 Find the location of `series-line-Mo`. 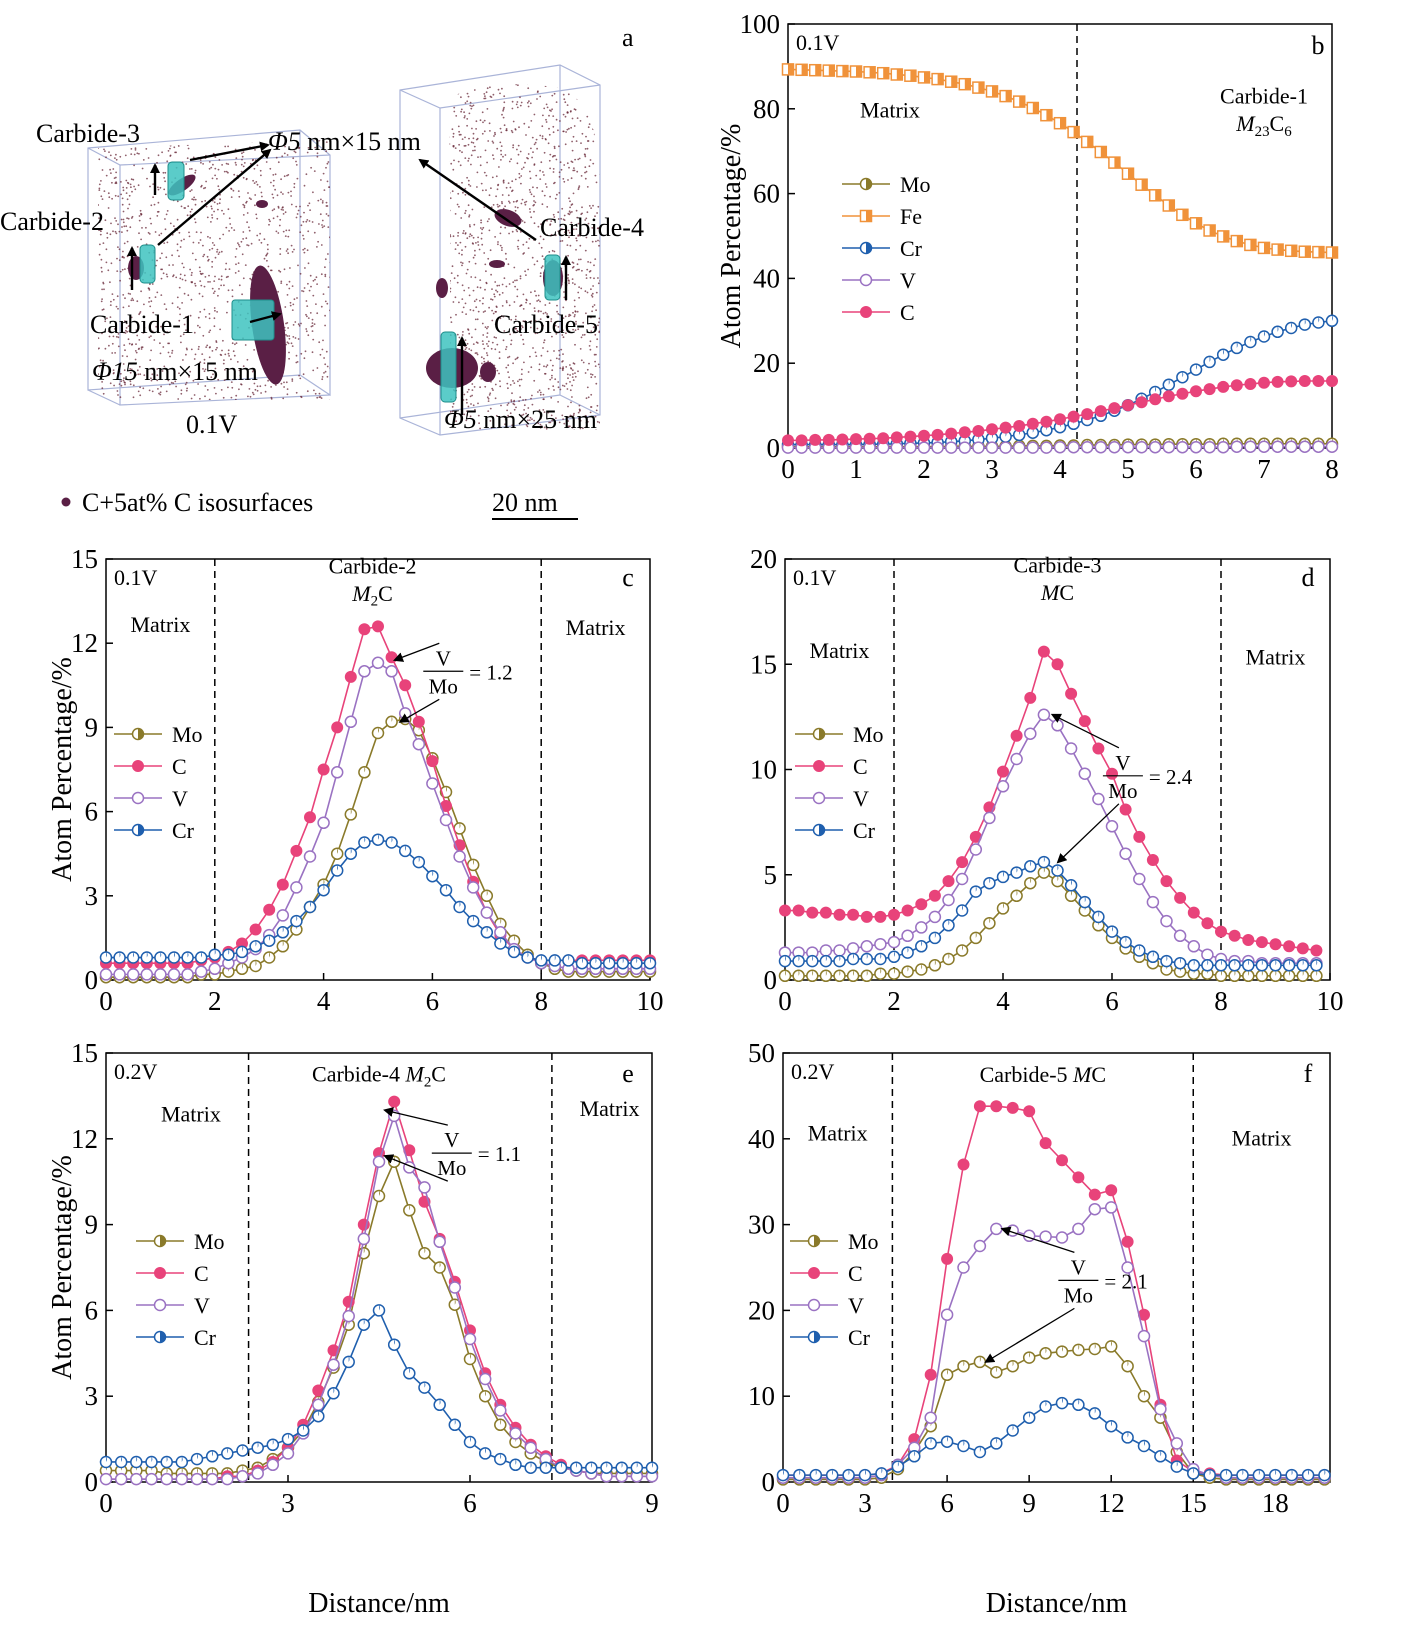

series-line-Mo is located at coordinates (379, 1317).